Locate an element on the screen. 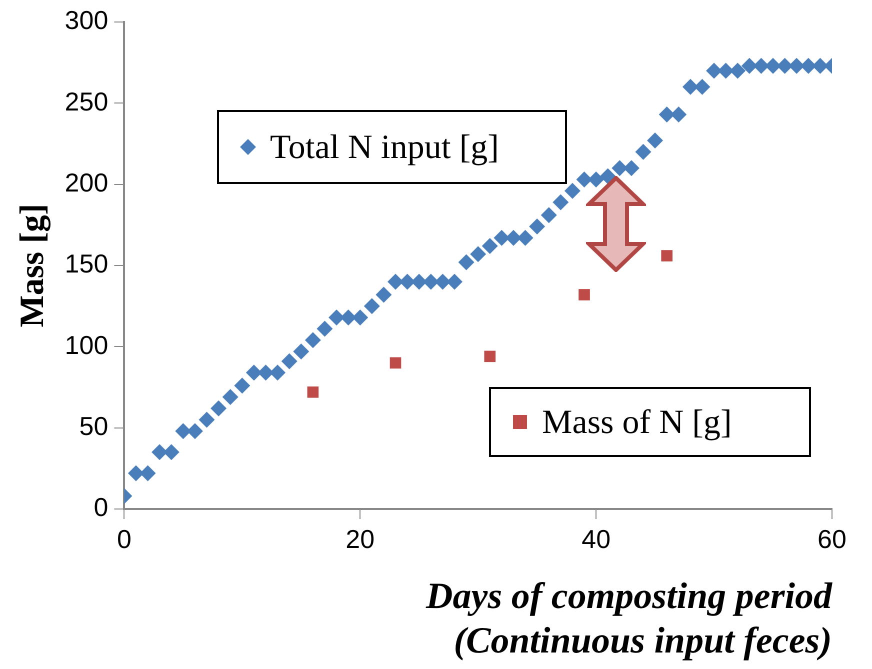 The image size is (872, 669). x-tick-label: 60 is located at coordinates (832, 539).